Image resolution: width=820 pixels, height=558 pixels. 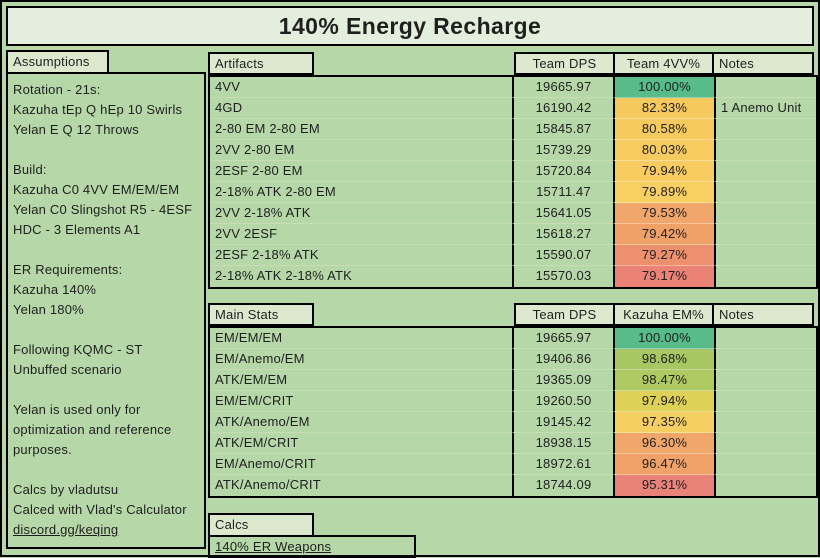 What do you see at coordinates (57, 62) in the screenshot?
I see `assumptions-tab-label: Assumptions` at bounding box center [57, 62].